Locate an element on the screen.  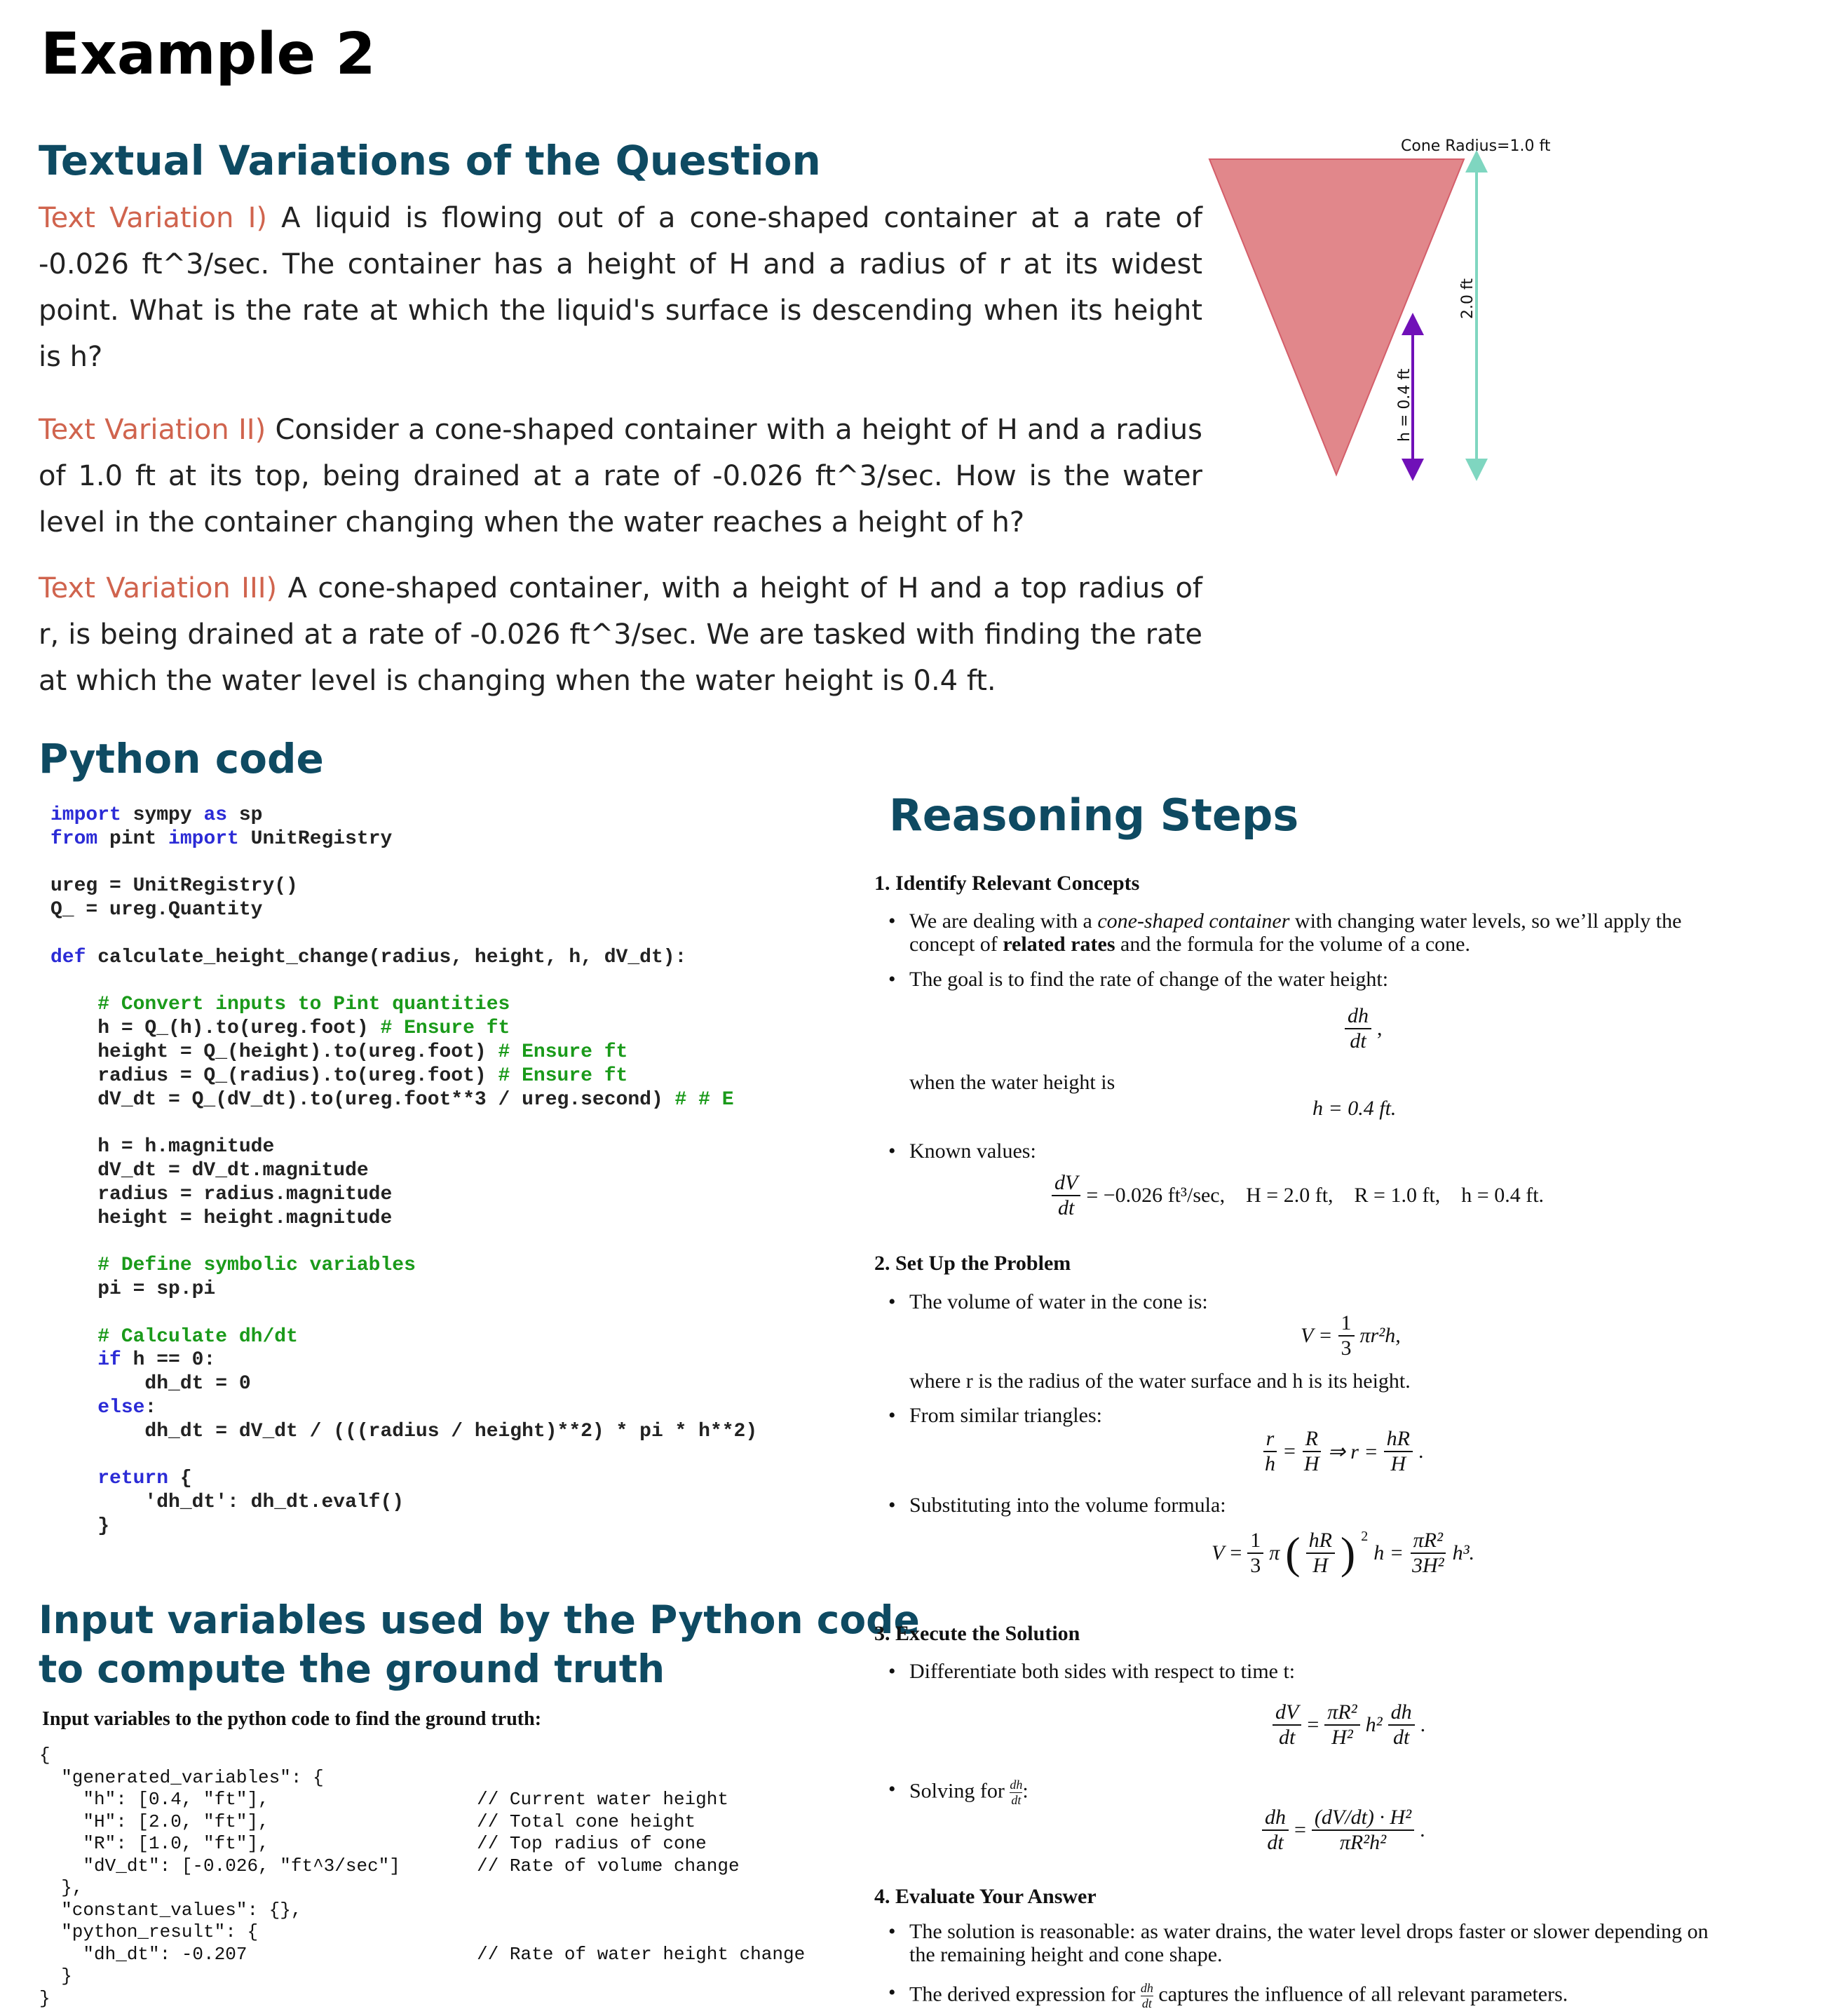
code-line: dV_dt = dV_dt.magnitude is located at coordinates (209, 1170).